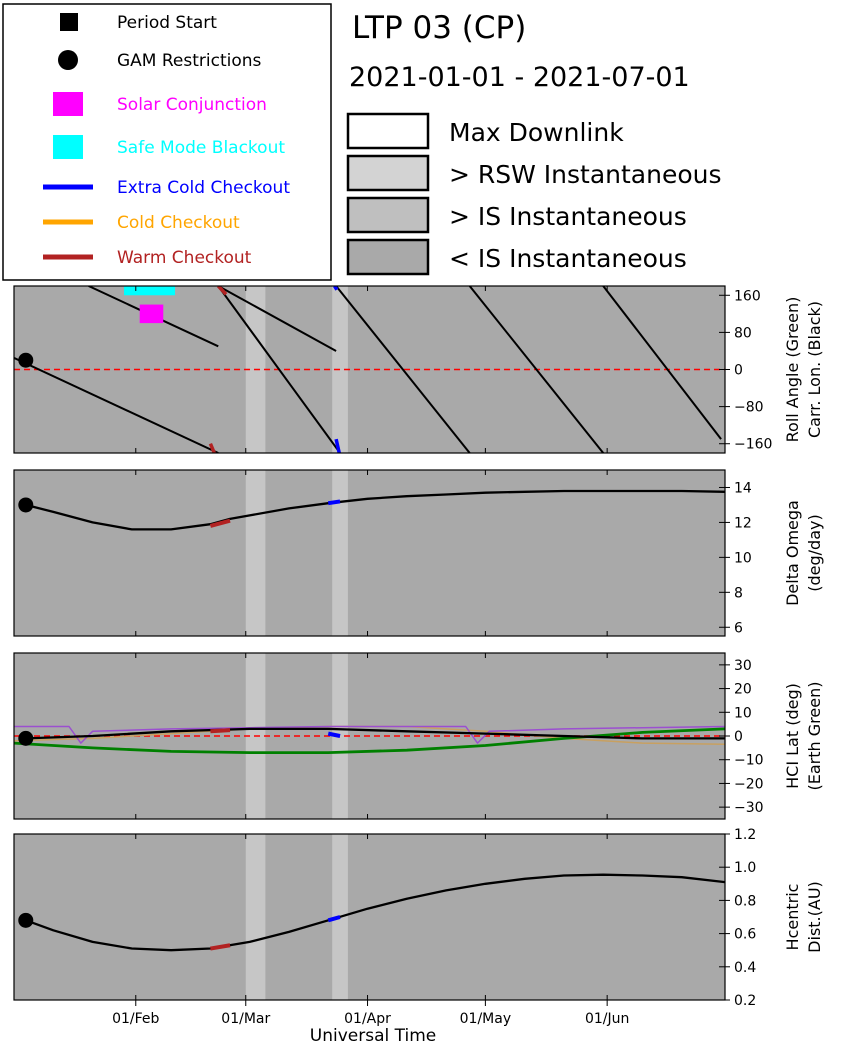  I want to click on panel-frame, so click(369, 553).